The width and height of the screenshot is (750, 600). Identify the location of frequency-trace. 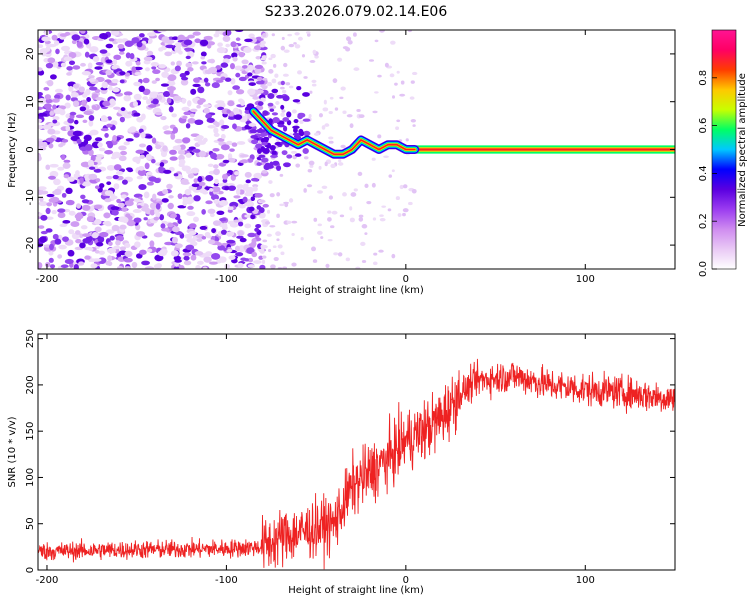
(334, 132).